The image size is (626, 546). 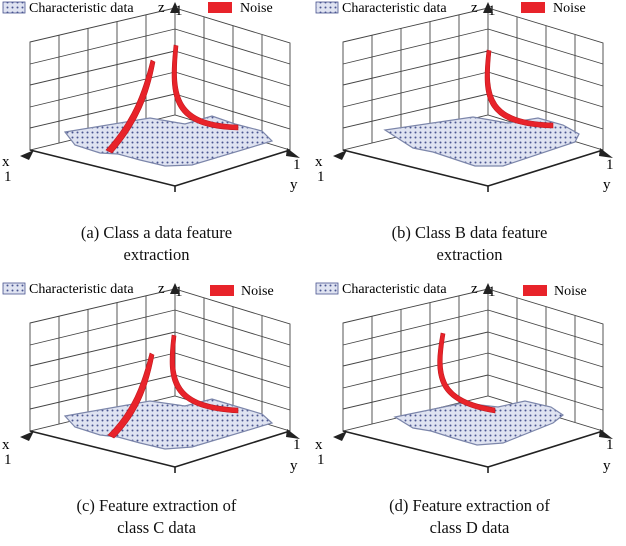 What do you see at coordinates (469, 244) in the screenshot?
I see `caption-b: (b) Class B data feature extraction` at bounding box center [469, 244].